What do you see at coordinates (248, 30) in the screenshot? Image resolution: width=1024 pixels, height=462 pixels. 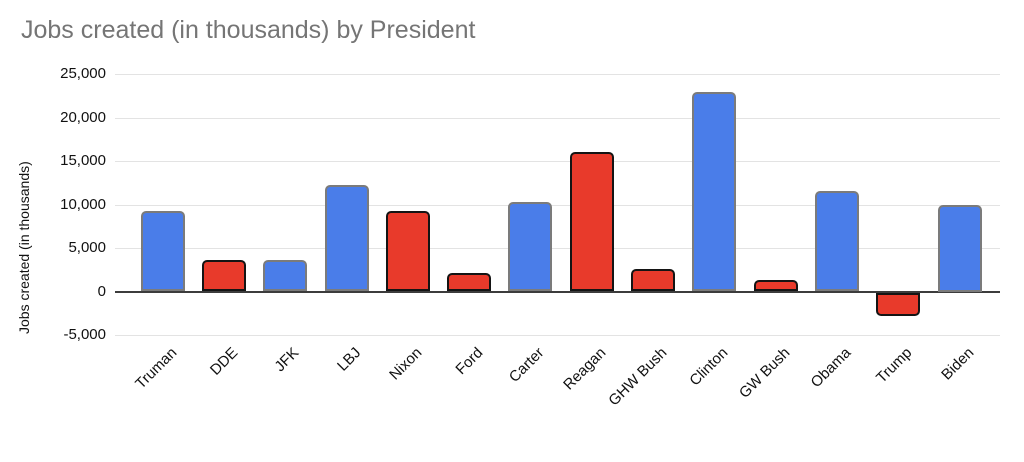 I see `chart-title: Jobs created (in thousands) by President` at bounding box center [248, 30].